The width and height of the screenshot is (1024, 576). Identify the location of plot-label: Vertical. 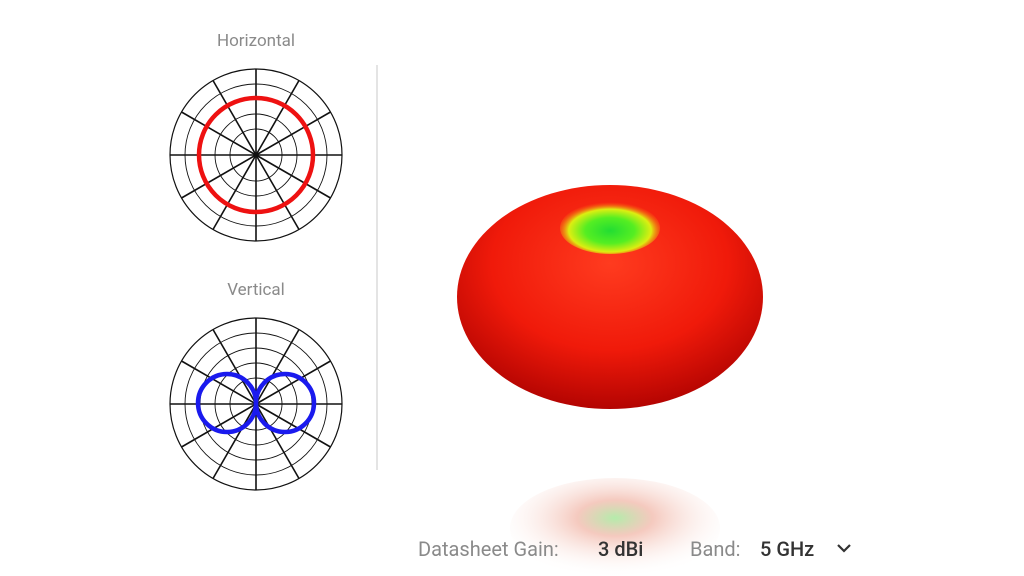
(256, 290).